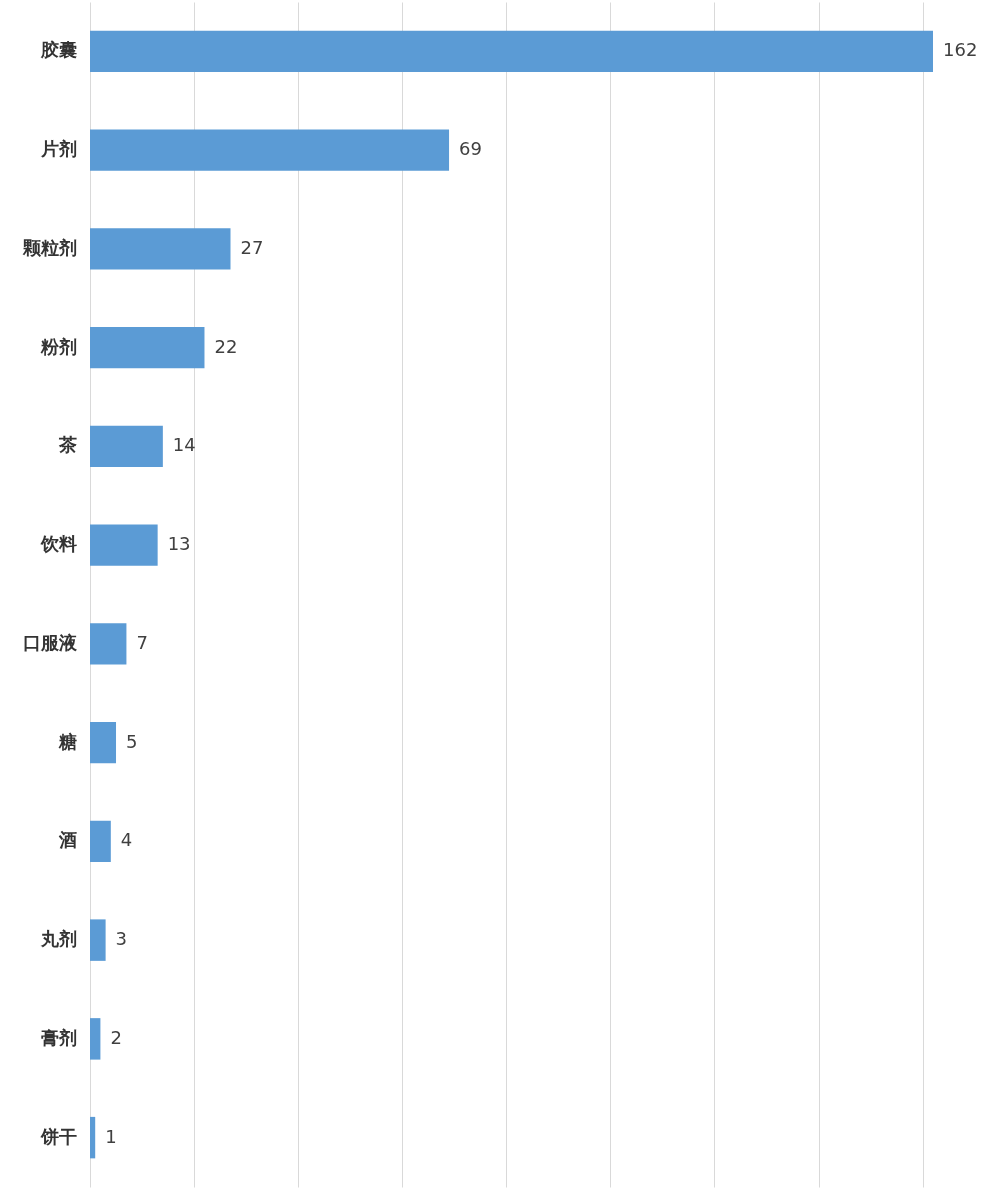  What do you see at coordinates (49, 247) in the screenshot?
I see `y-tick-label: 颗粒剂` at bounding box center [49, 247].